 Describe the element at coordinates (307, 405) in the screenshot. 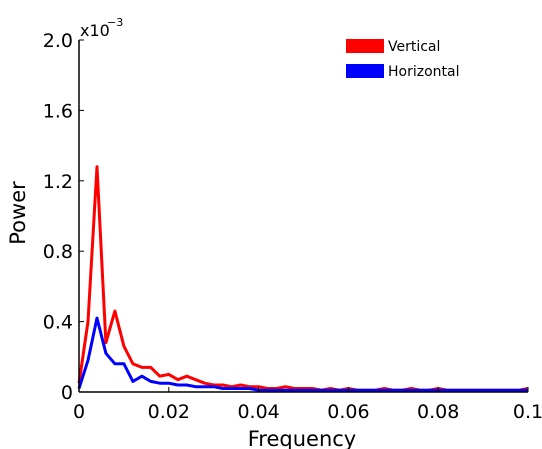

I see `x-axis-ticks: 0 0.02 0.04 0.06 0.08 0.1` at that location.